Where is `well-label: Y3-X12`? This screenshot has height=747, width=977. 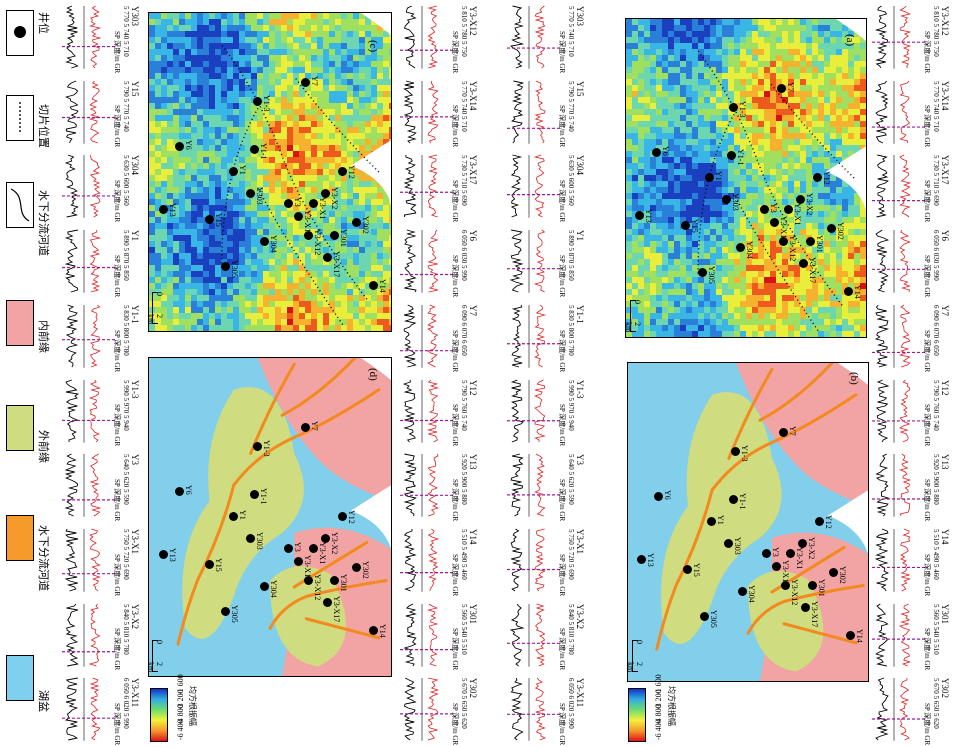 well-label: Y3-X12 is located at coordinates (793, 247).